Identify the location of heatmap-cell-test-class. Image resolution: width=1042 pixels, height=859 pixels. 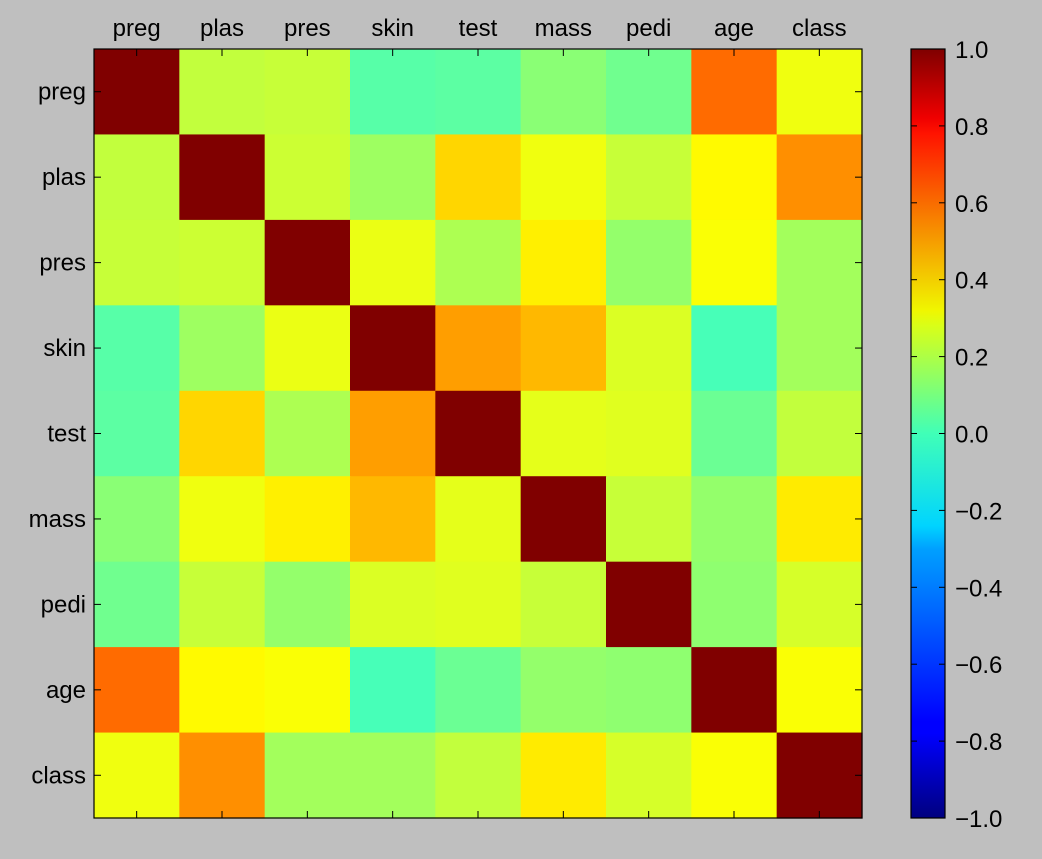
(819, 433).